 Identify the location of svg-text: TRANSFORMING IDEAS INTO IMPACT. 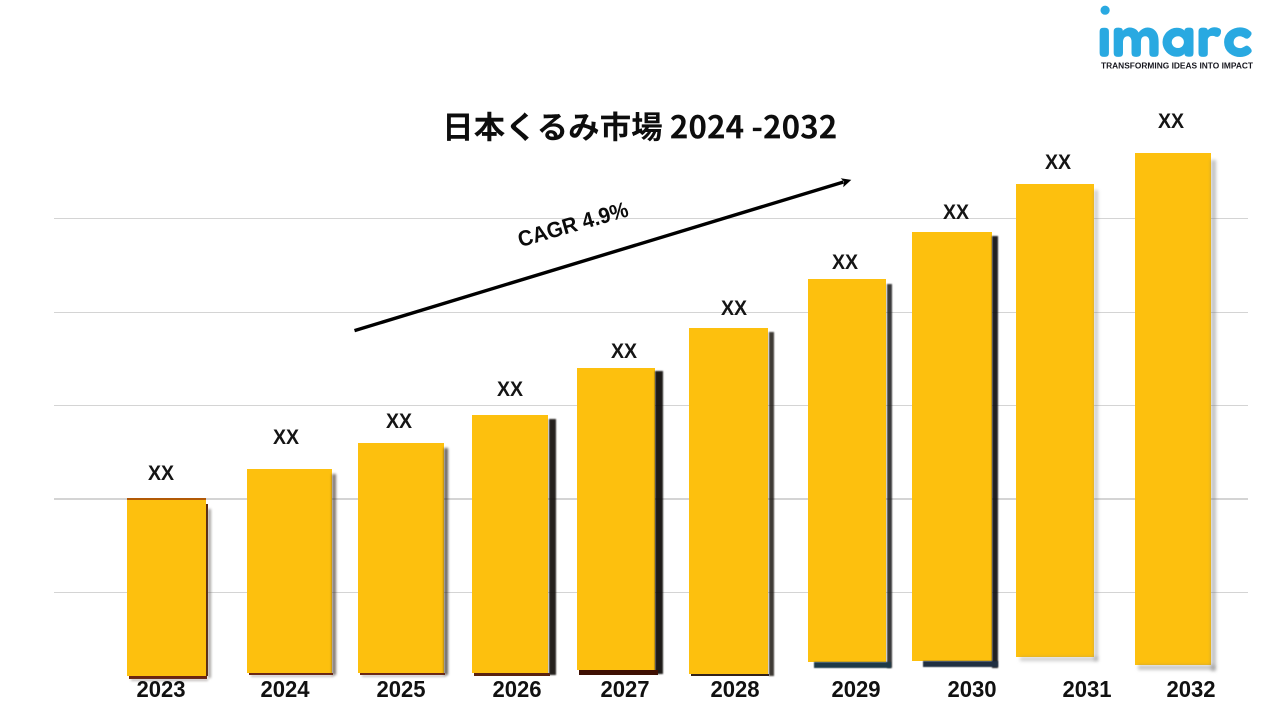
(1177, 65).